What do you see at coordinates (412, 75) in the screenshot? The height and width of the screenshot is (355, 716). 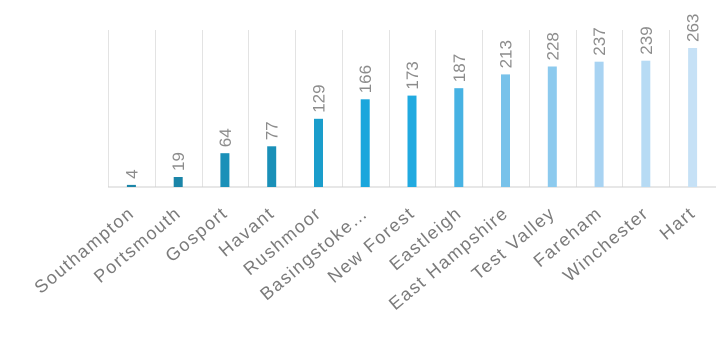 I see `data-label: 173` at bounding box center [412, 75].